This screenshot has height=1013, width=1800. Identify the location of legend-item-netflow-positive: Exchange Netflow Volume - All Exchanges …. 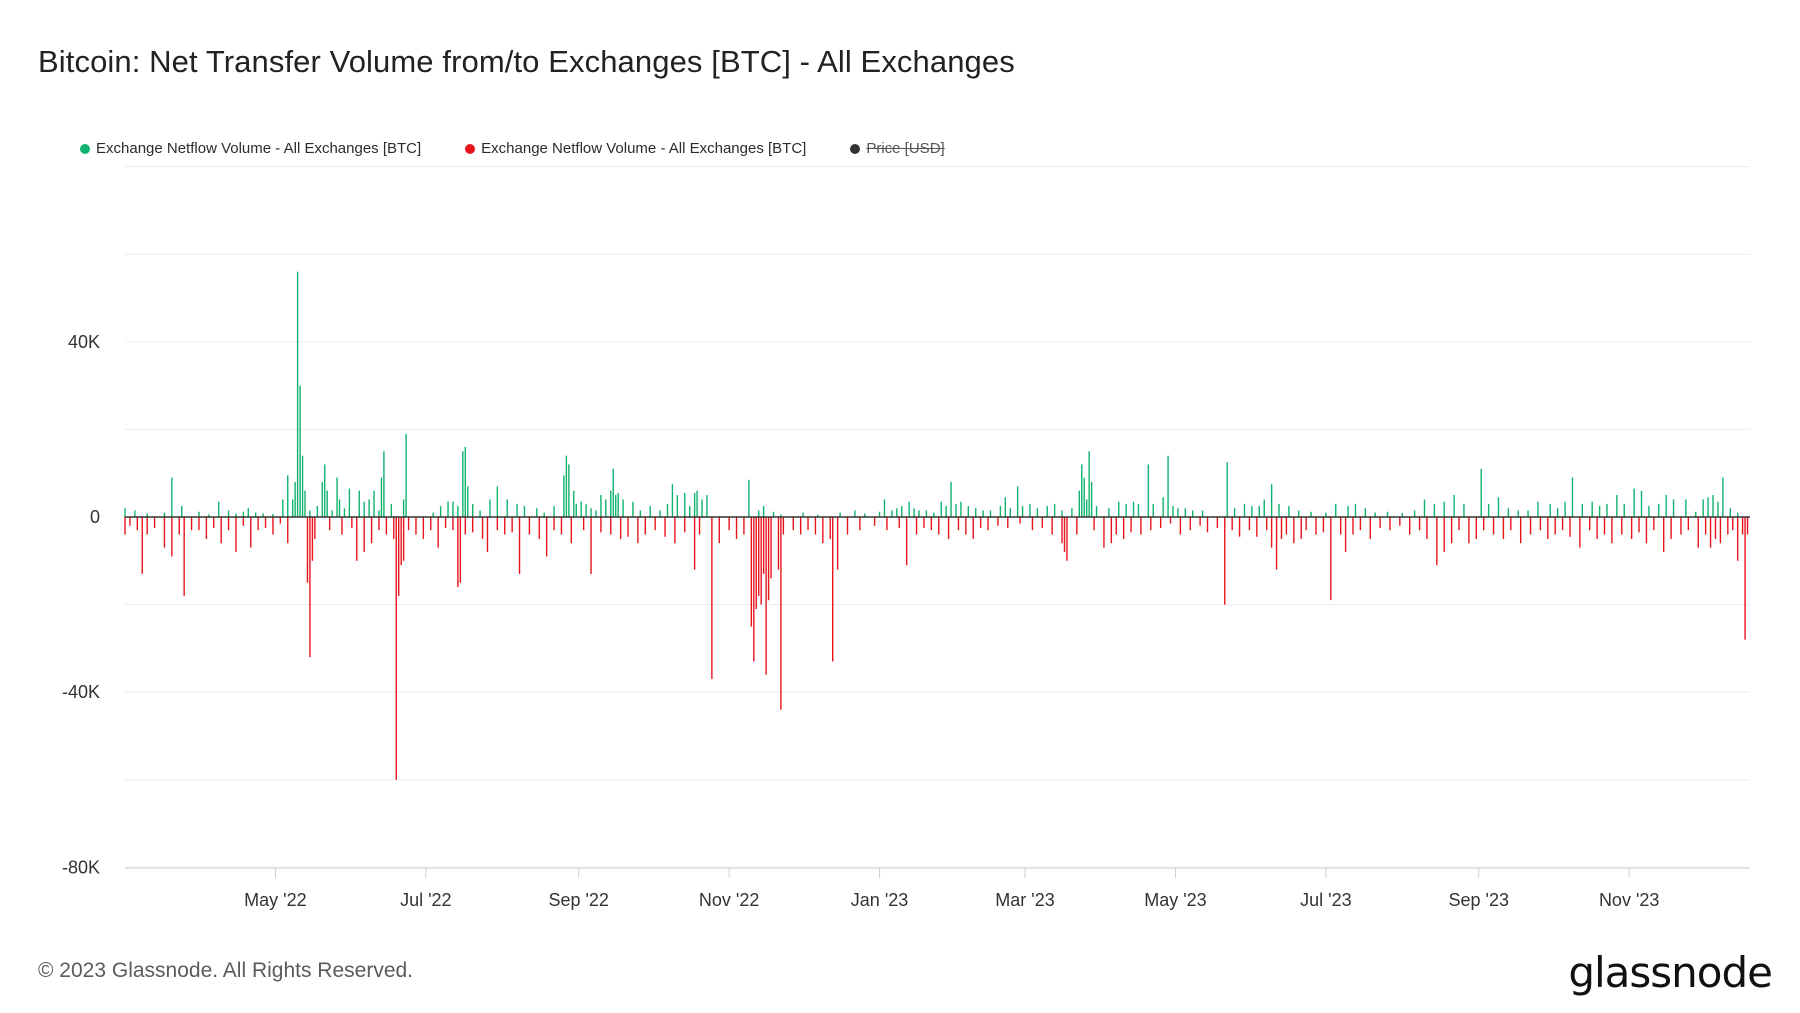
(250, 148).